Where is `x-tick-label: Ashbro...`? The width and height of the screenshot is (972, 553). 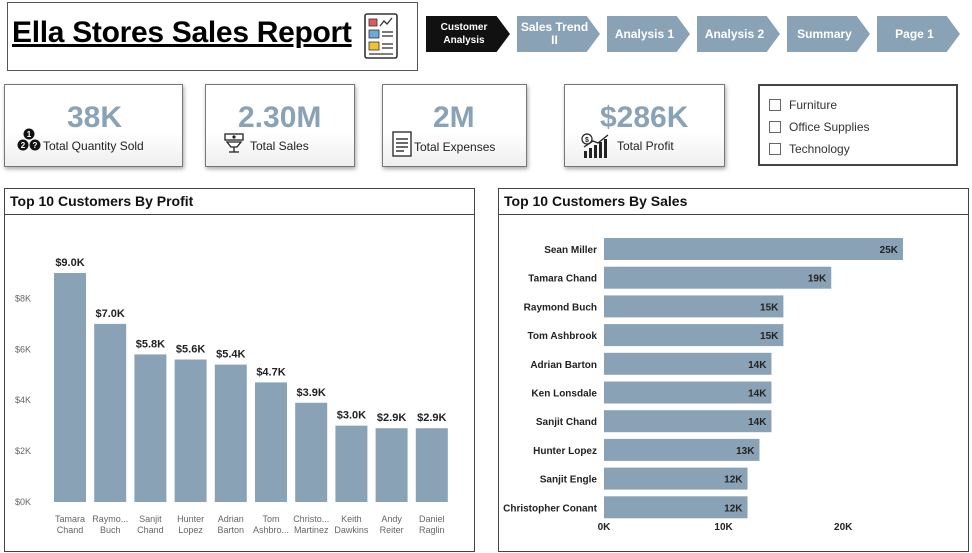 x-tick-label: Ashbro... is located at coordinates (271, 530).